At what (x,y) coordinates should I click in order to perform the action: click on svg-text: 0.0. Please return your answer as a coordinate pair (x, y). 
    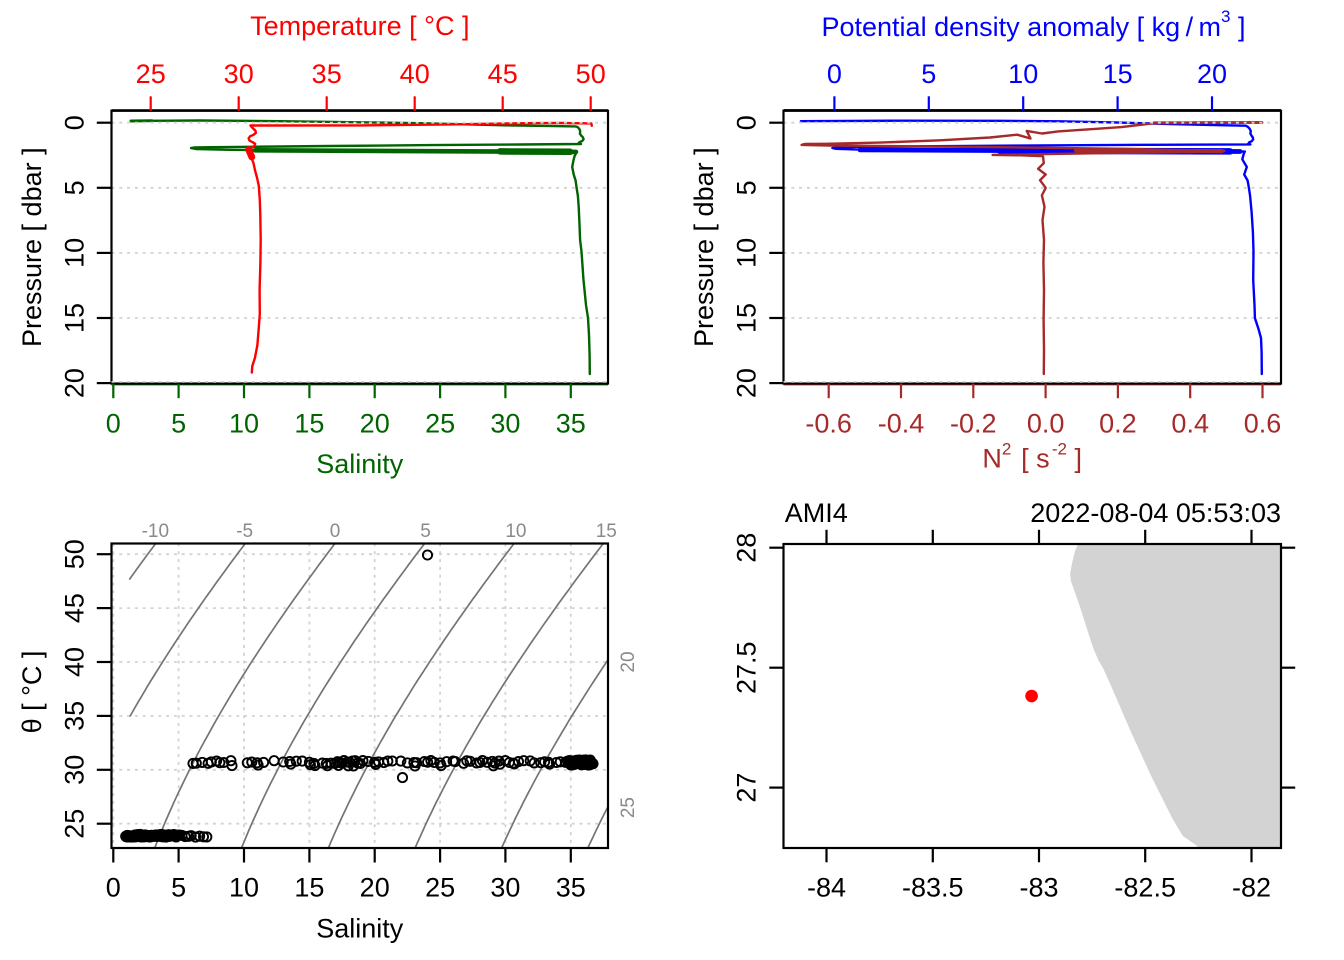
    Looking at the image, I should click on (1046, 423).